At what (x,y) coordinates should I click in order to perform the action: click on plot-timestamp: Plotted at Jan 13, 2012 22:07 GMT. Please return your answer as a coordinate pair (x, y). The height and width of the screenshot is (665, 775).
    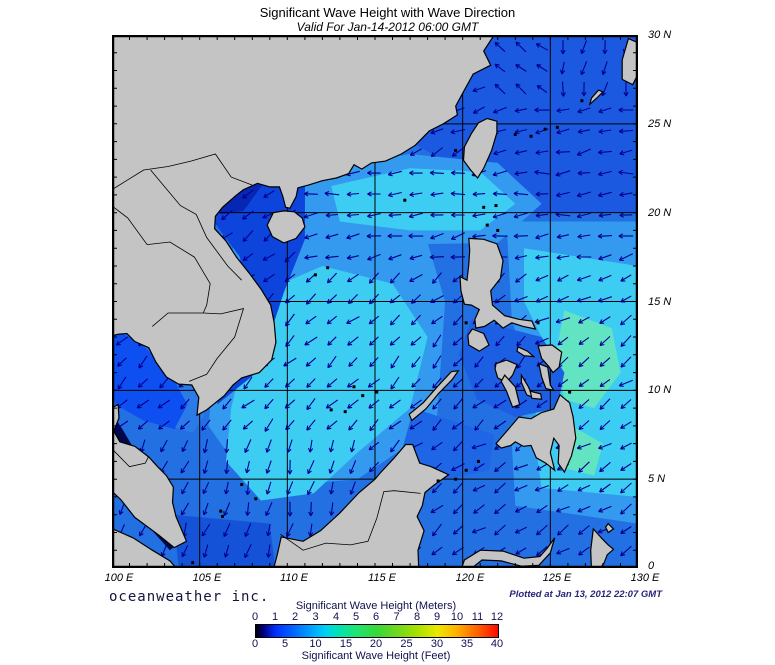
    Looking at the image, I should click on (585, 594).